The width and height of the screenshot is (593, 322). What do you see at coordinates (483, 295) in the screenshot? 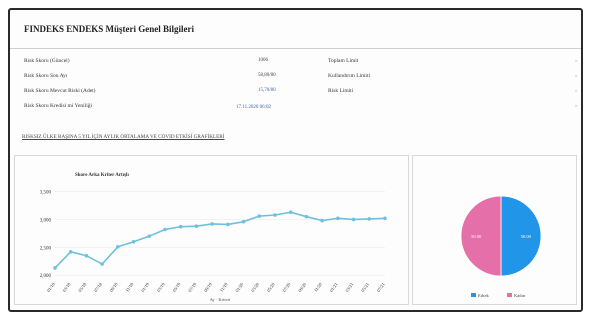
I see `legend-label: Erkek` at bounding box center [483, 295].